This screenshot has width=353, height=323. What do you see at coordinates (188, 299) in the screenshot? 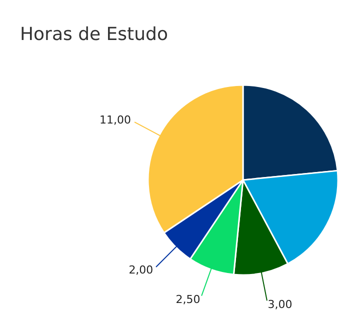
I see `data-label: 2,50` at bounding box center [188, 299].